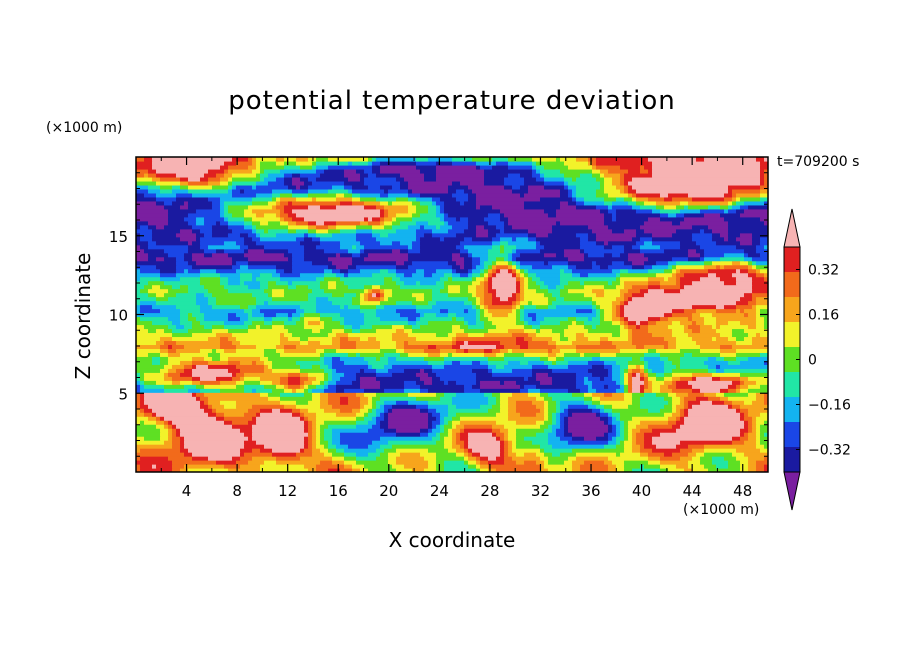  I want to click on x-tick-label: 36, so click(590, 491).